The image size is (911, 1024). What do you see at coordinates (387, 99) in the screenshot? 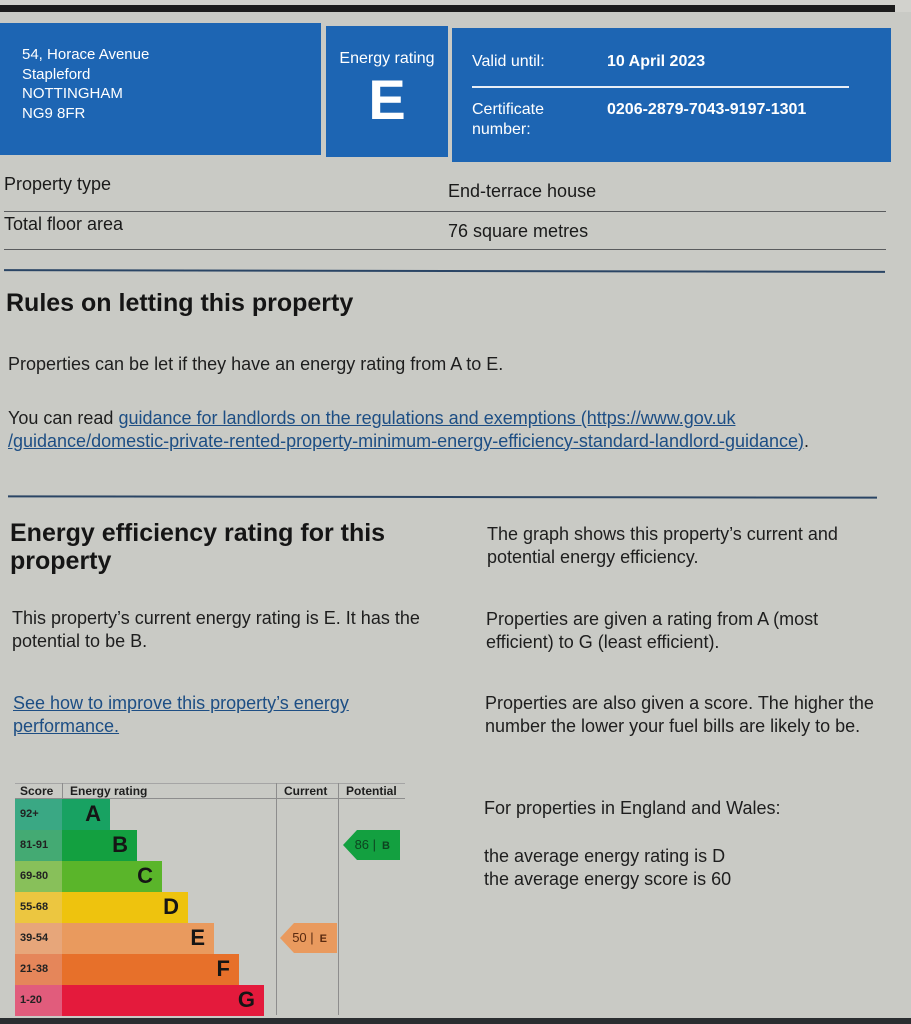
I see `energy-rating-letter: E` at bounding box center [387, 99].